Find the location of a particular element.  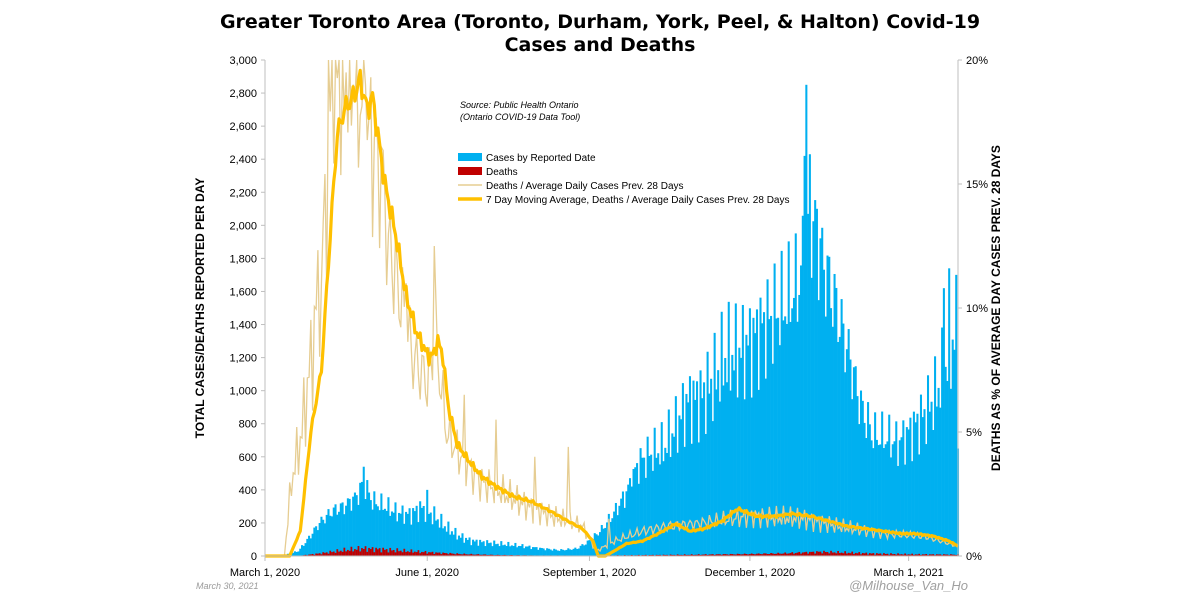

legend-label-cases: Cases by Reported Date is located at coordinates (541, 158).